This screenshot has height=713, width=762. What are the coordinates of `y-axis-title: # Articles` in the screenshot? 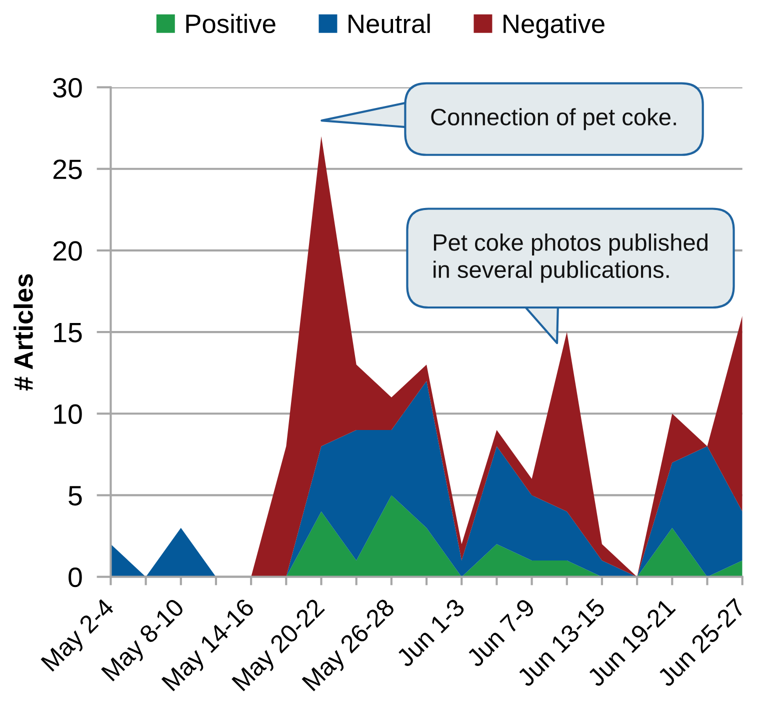 It's located at (23, 332).